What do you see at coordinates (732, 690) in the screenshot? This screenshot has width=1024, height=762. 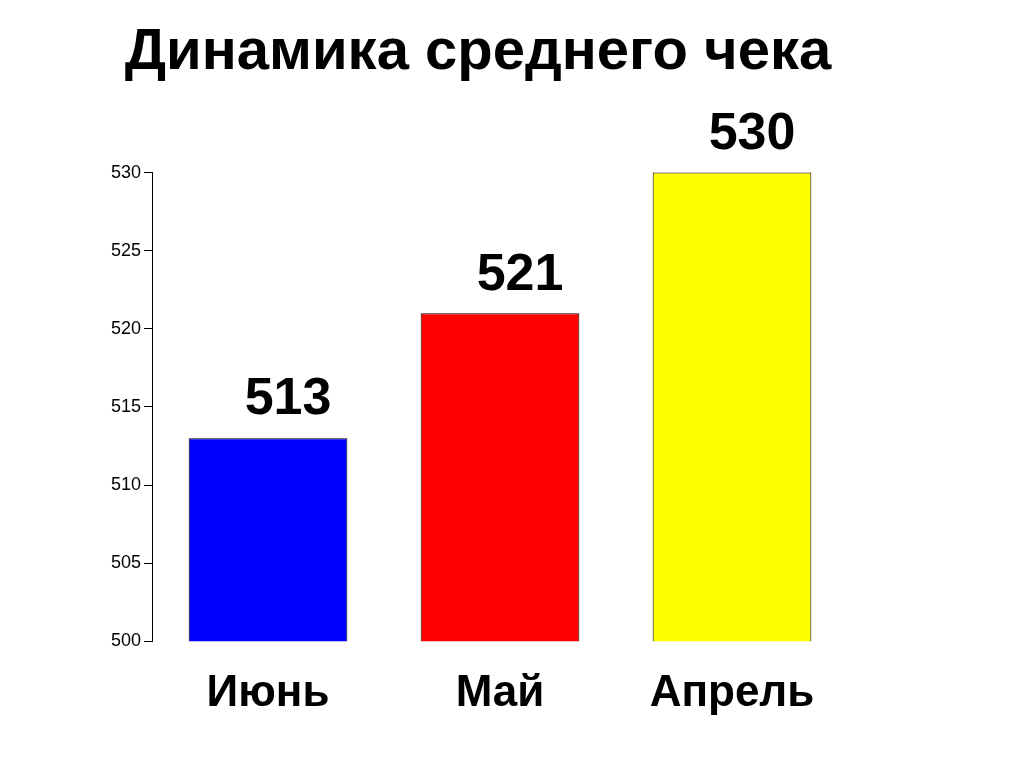 I see `x-tick-label: Апрель` at bounding box center [732, 690].